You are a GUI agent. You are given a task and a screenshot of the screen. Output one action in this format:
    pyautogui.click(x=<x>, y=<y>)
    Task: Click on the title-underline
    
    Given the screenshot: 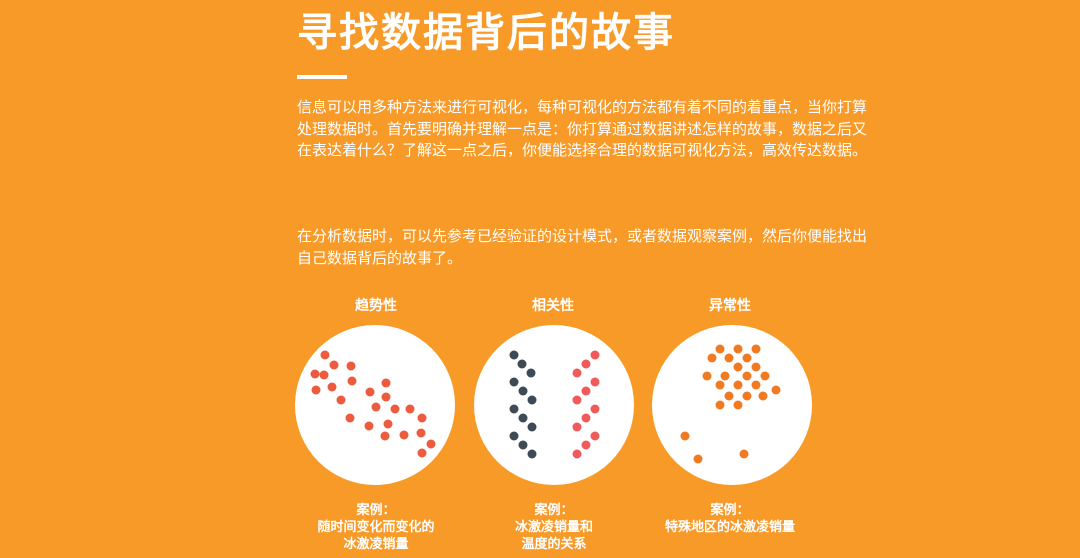 What is the action you would take?
    pyautogui.click(x=322, y=77)
    